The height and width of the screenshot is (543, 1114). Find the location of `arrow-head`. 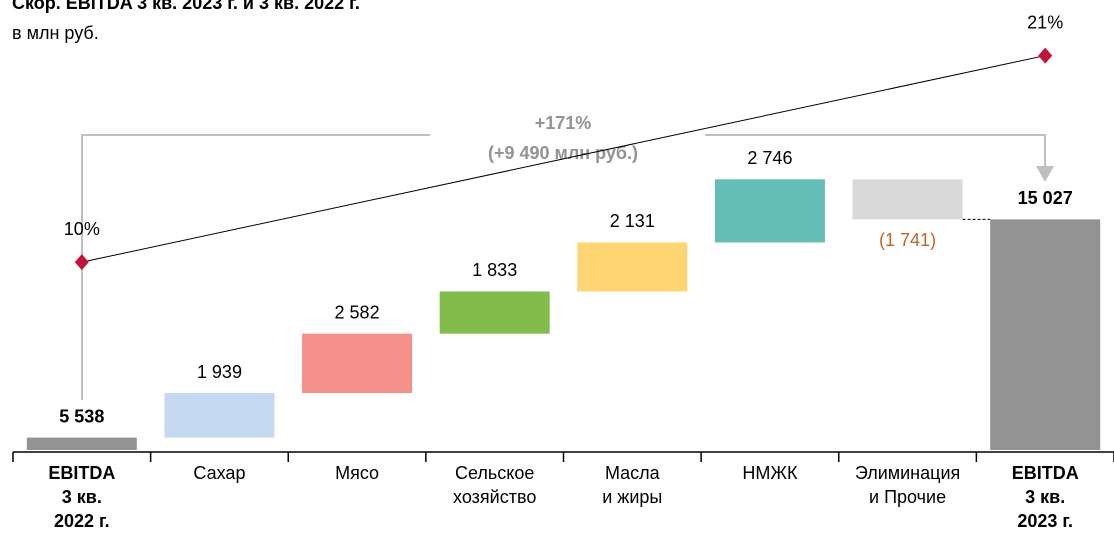

arrow-head is located at coordinates (1045, 174).